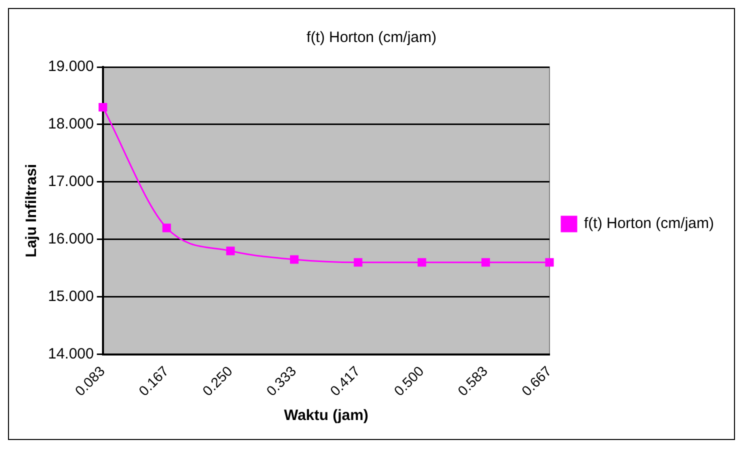  I want to click on y-tick-label: 15.000, so click(71, 297).